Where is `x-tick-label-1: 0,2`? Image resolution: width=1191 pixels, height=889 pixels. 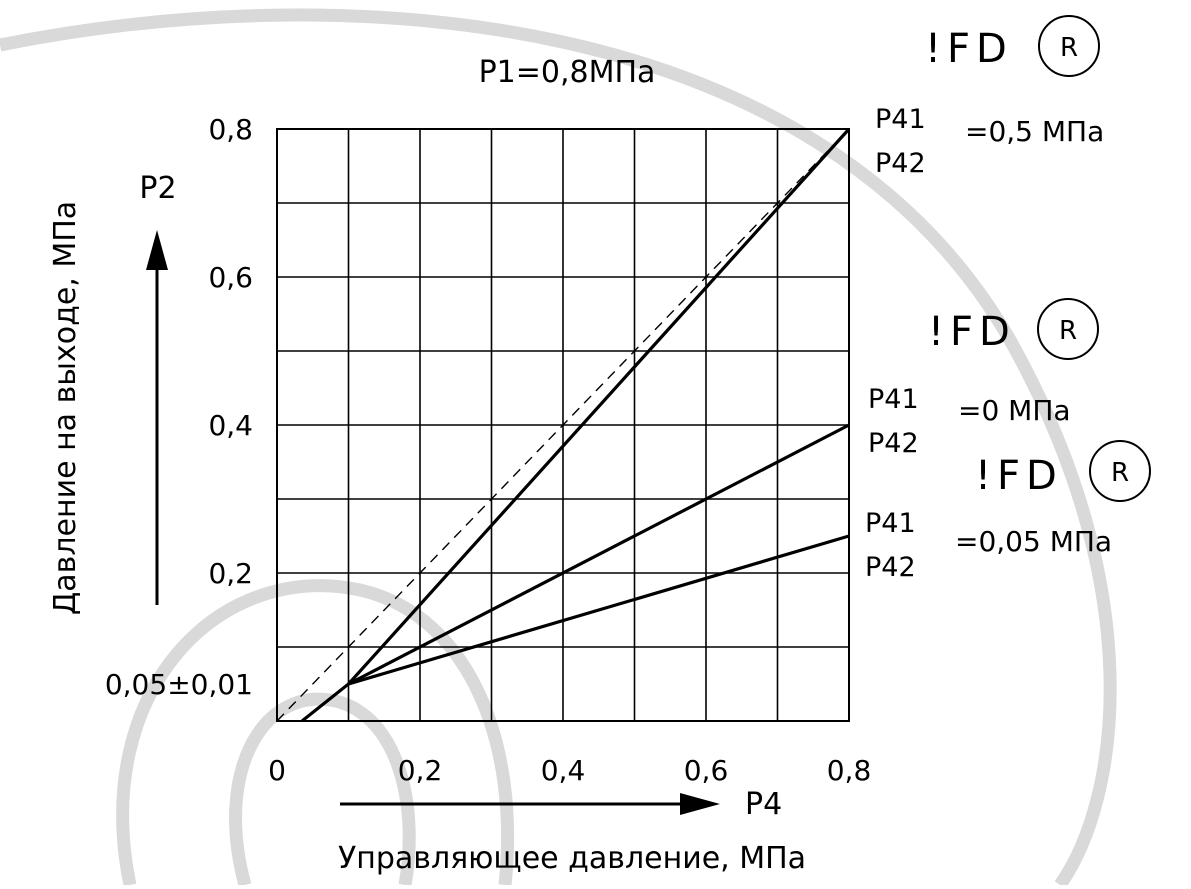
x-tick-label-1: 0,2 is located at coordinates (420, 770).